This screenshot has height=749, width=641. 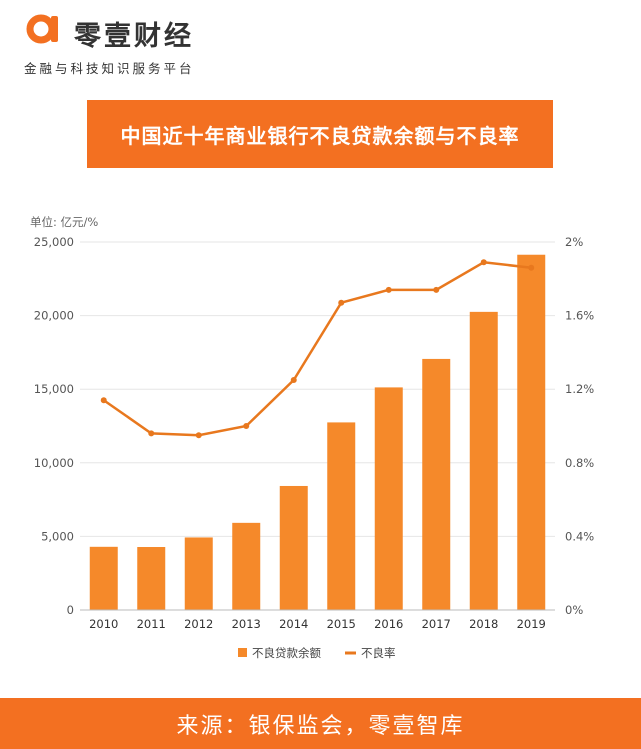 What do you see at coordinates (483, 624) in the screenshot?
I see `x-tick-label: 2018` at bounding box center [483, 624].